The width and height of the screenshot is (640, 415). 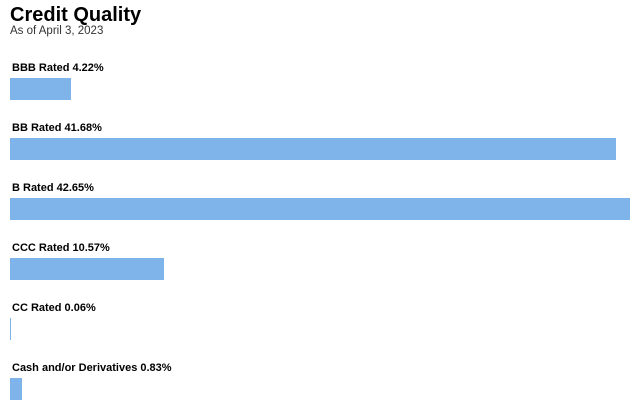 What do you see at coordinates (57, 31) in the screenshot?
I see `chart-subtitle: As of April 3, 2023` at bounding box center [57, 31].